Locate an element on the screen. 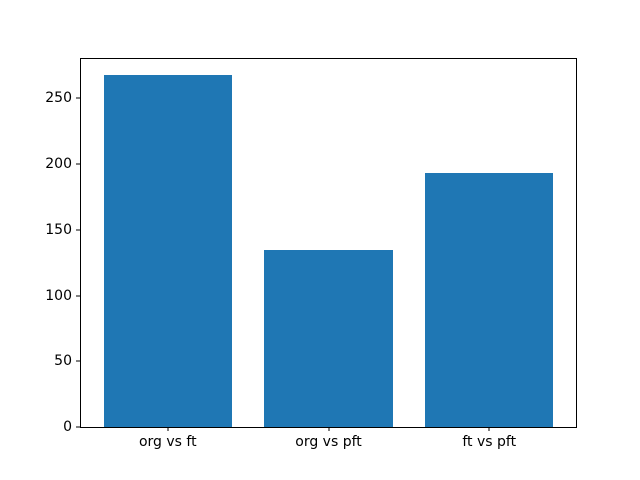 This screenshot has height=480, width=640. y-tick-label: 0 is located at coordinates (67, 427).